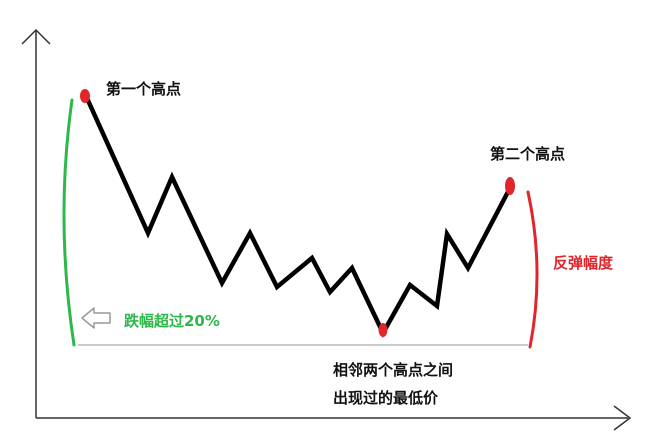  I want to click on lowest-price-label-line1: 相邻两个高点之间, so click(393, 370).